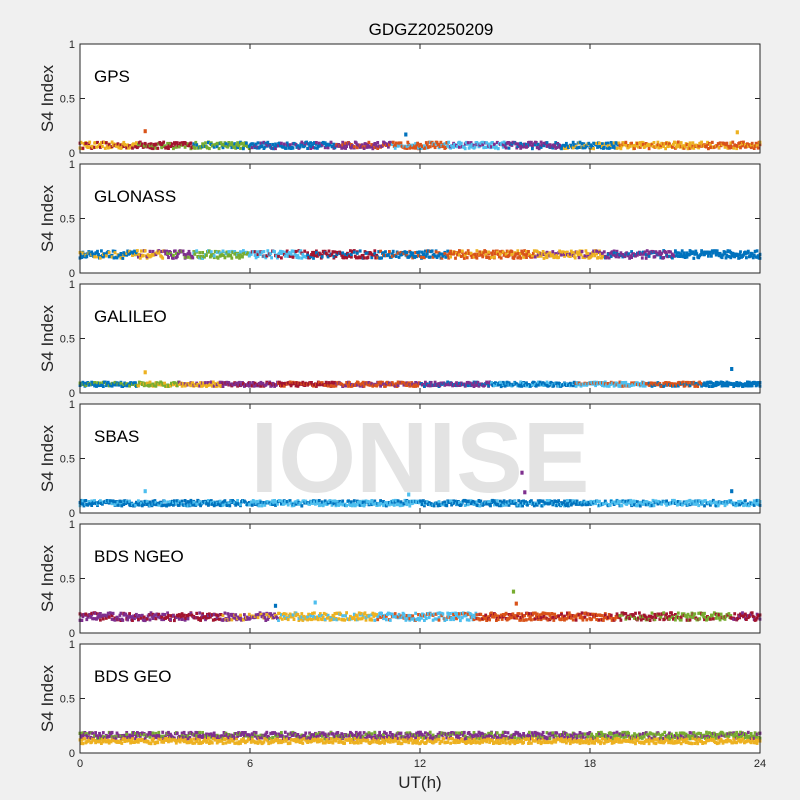 The height and width of the screenshot is (800, 800). Describe the element at coordinates (67, 580) in the screenshot. I see `y-tick-label: 0.5` at that location.